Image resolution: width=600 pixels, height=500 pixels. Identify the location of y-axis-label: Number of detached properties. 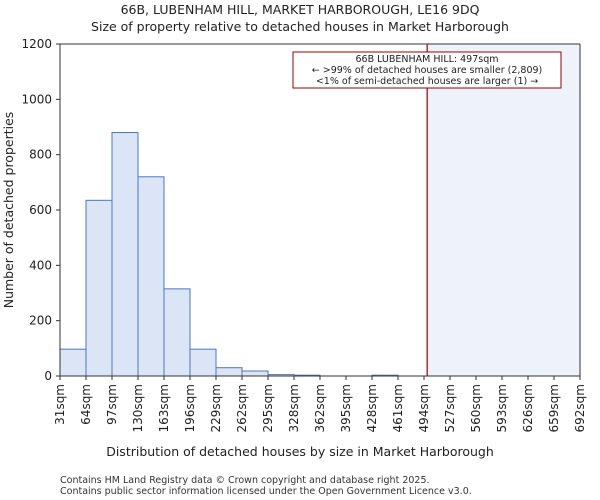
(8, 210).